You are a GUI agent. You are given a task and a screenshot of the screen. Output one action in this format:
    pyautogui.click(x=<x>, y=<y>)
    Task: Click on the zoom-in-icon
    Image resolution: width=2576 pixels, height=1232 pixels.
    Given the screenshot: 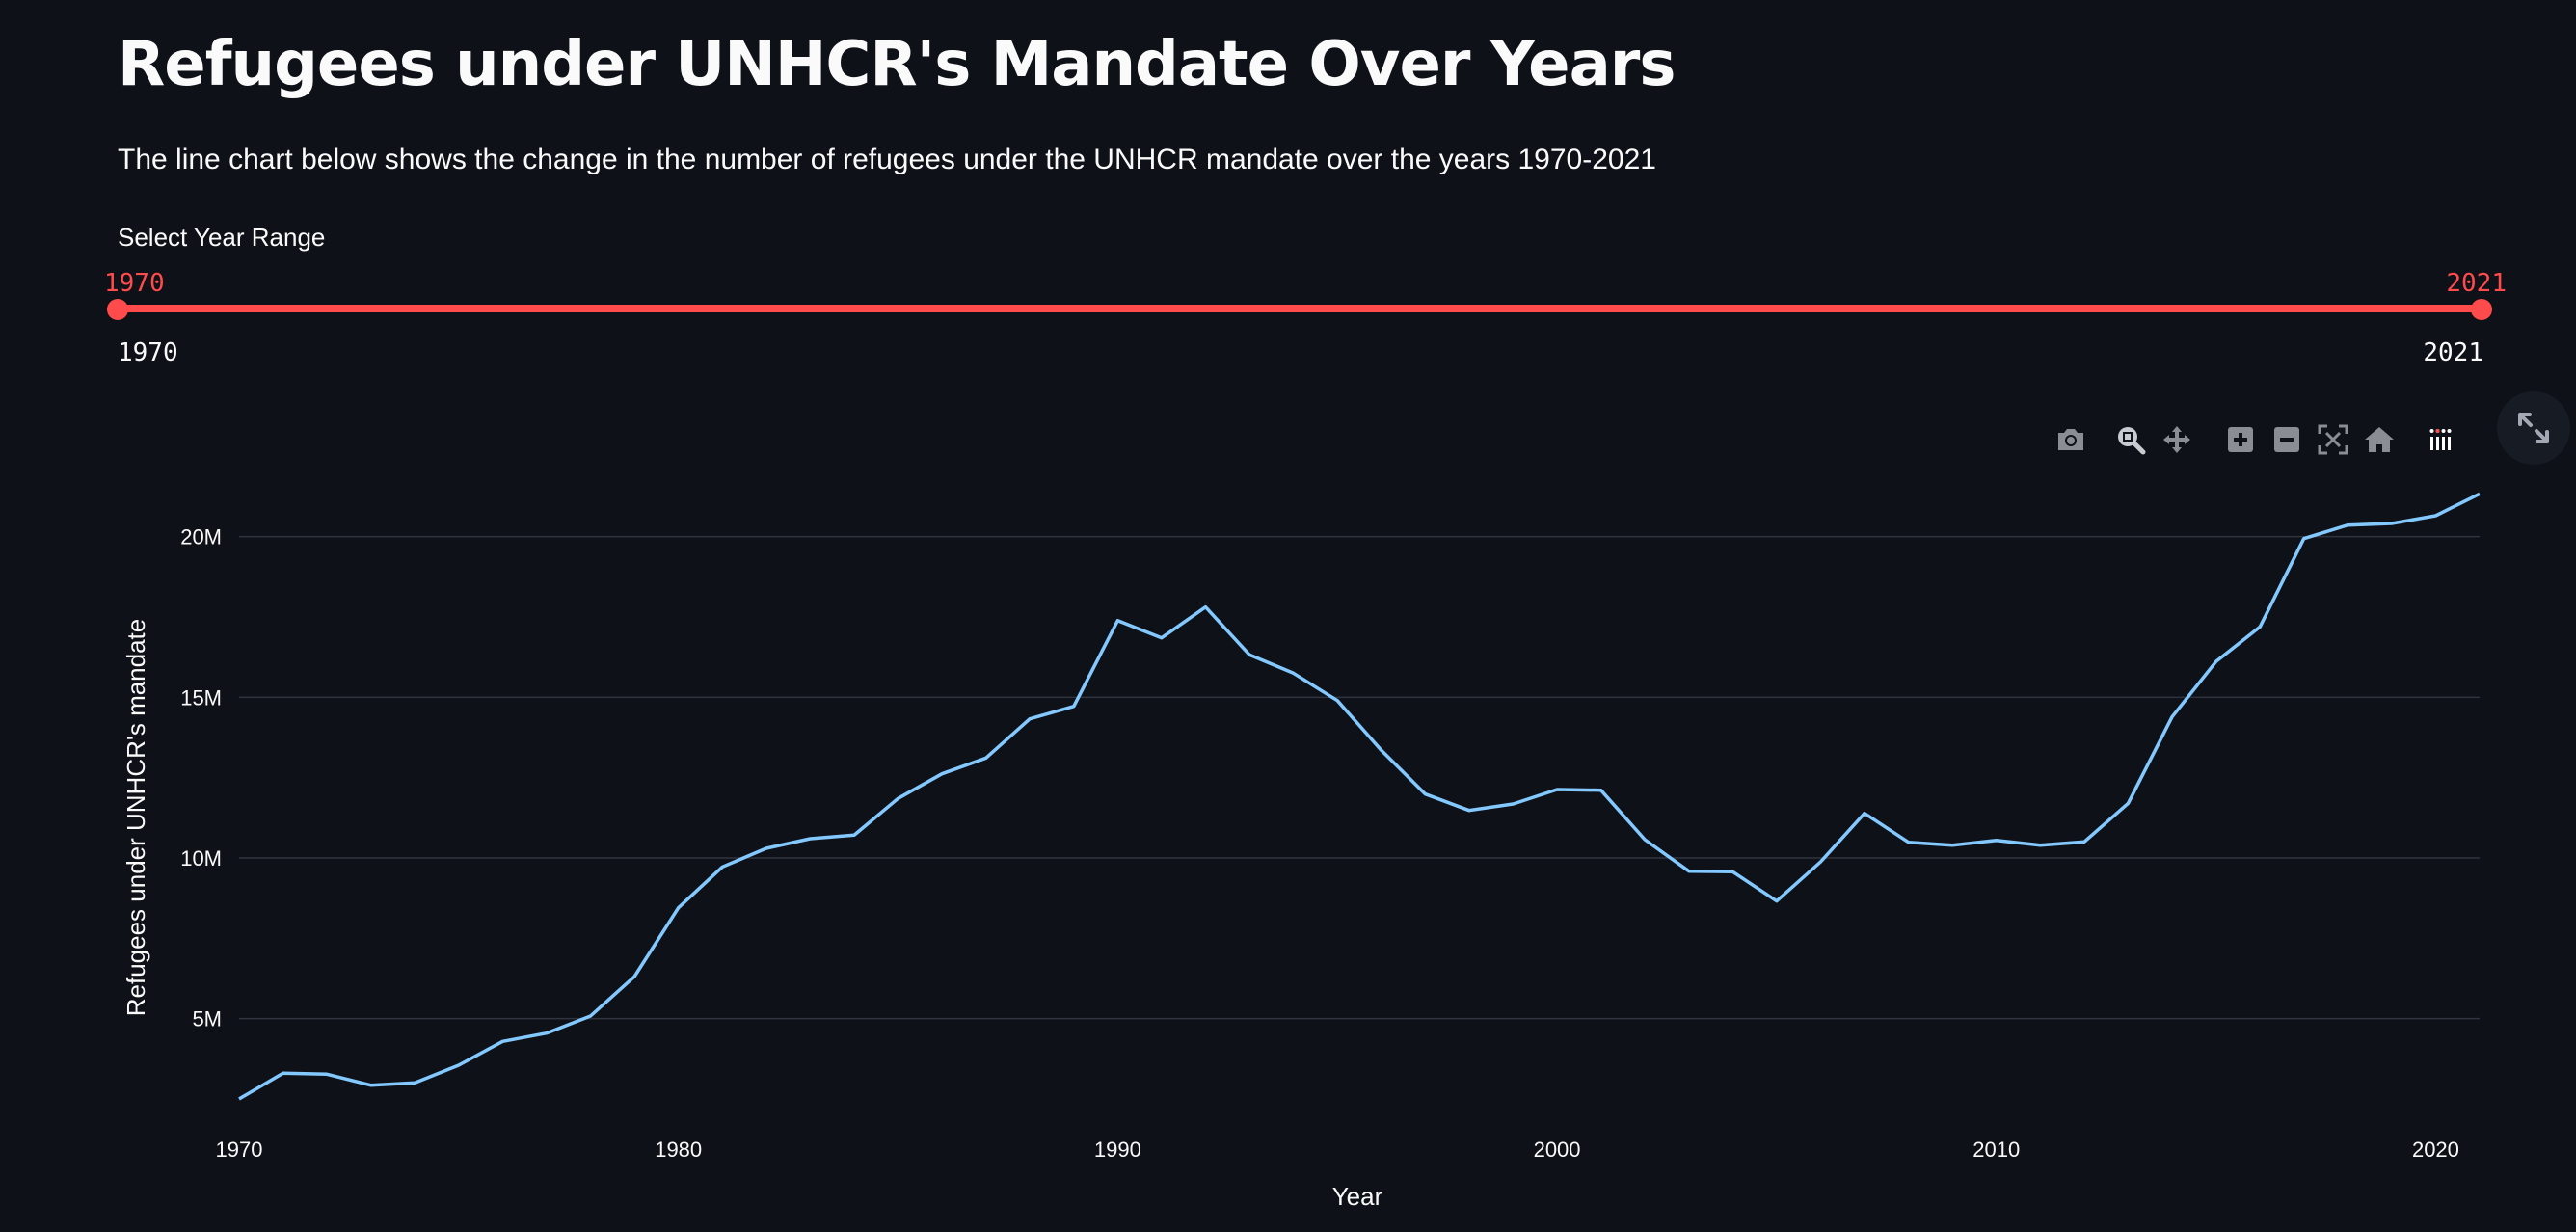 What is the action you would take?
    pyautogui.click(x=2241, y=440)
    